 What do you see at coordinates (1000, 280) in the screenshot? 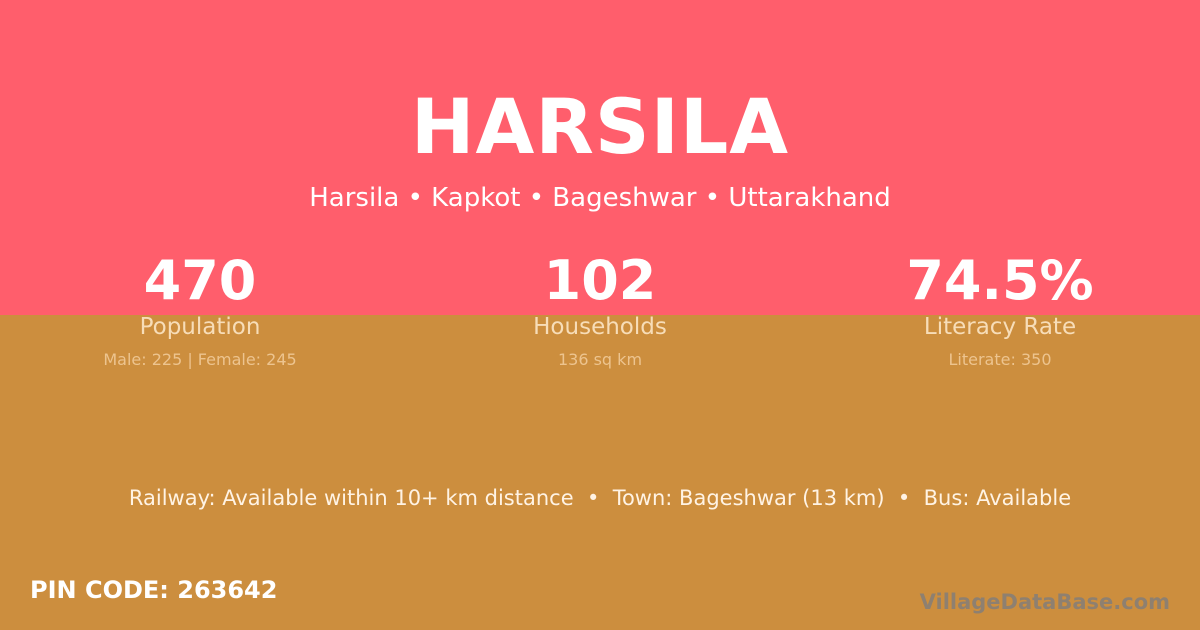
I see `stat-value: 74.5%` at bounding box center [1000, 280].